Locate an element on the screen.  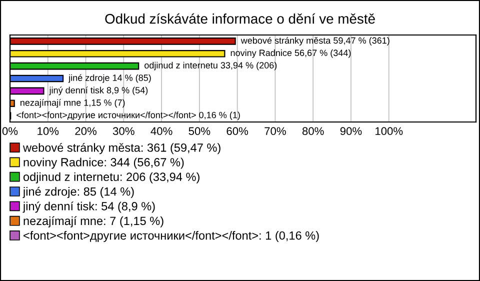
x-tick-label: 70% is located at coordinates (275, 131).